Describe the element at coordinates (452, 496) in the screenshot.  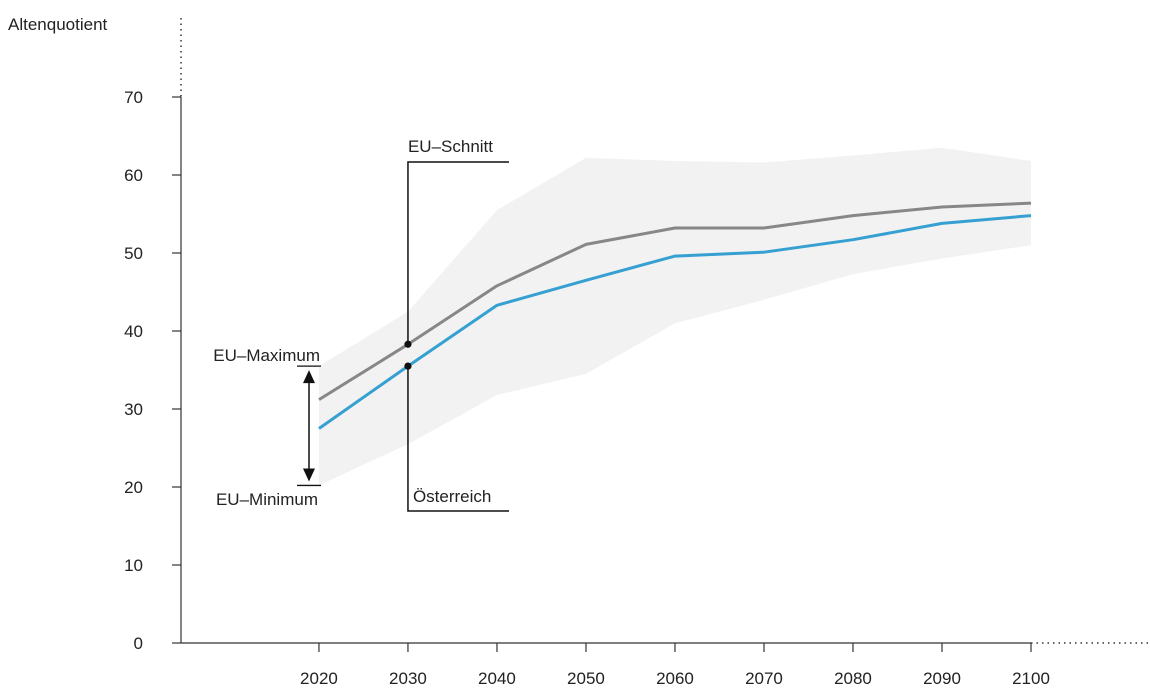
I see `oesterreich-label: Österreich` at that location.